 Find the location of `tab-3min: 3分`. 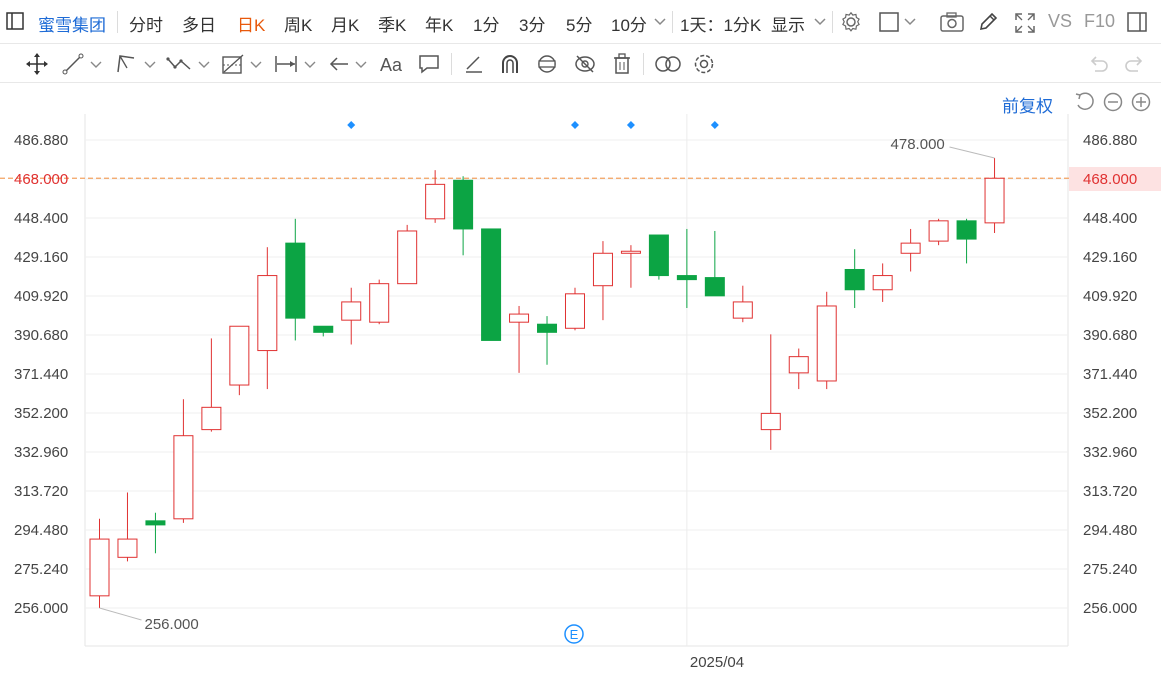

tab-3min: 3分 is located at coordinates (532, 25).